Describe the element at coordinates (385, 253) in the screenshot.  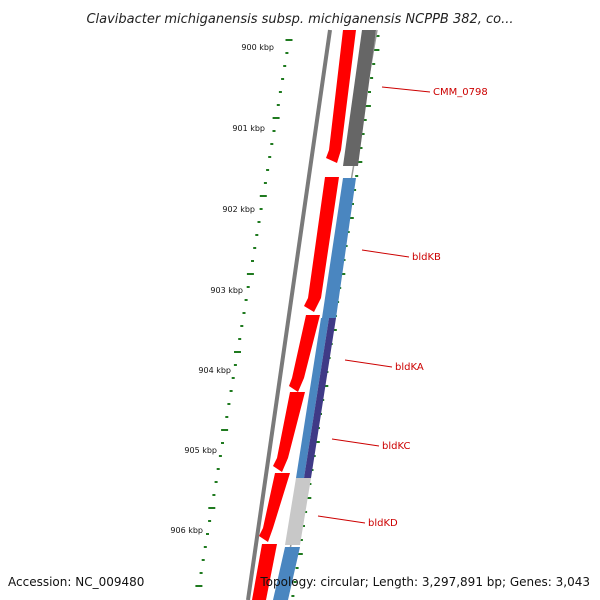
I see `leader-bldkb` at that location.